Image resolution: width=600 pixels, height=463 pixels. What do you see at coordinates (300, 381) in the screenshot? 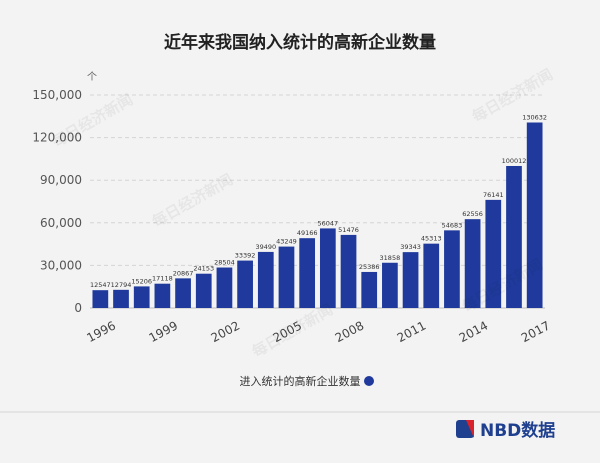
I see `legend-label: 进入统计的高新企业数量` at bounding box center [300, 381].